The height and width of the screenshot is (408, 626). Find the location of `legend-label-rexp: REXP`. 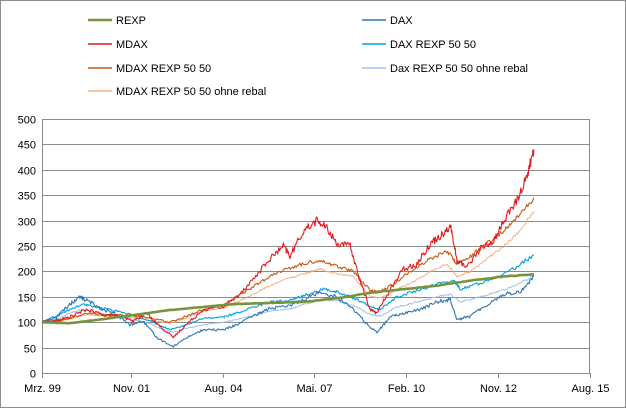

legend-label-rexp: REXP is located at coordinates (131, 21).